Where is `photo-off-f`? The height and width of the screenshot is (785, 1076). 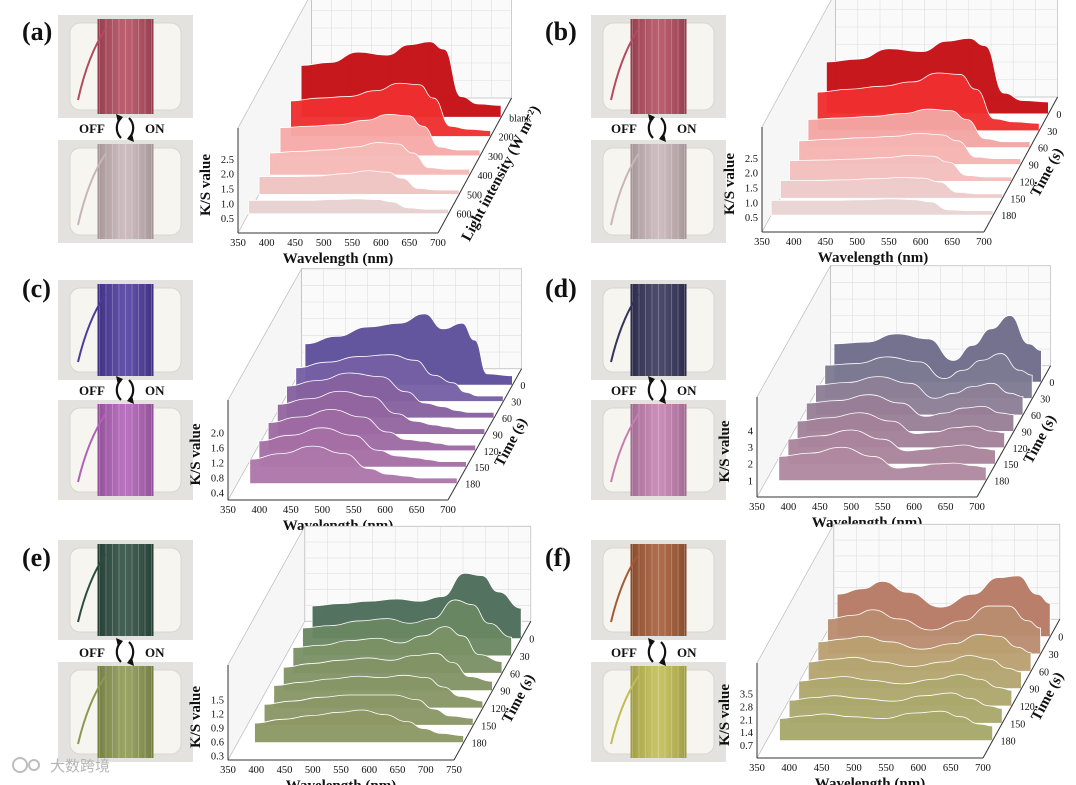 photo-off-f is located at coordinates (658, 590).